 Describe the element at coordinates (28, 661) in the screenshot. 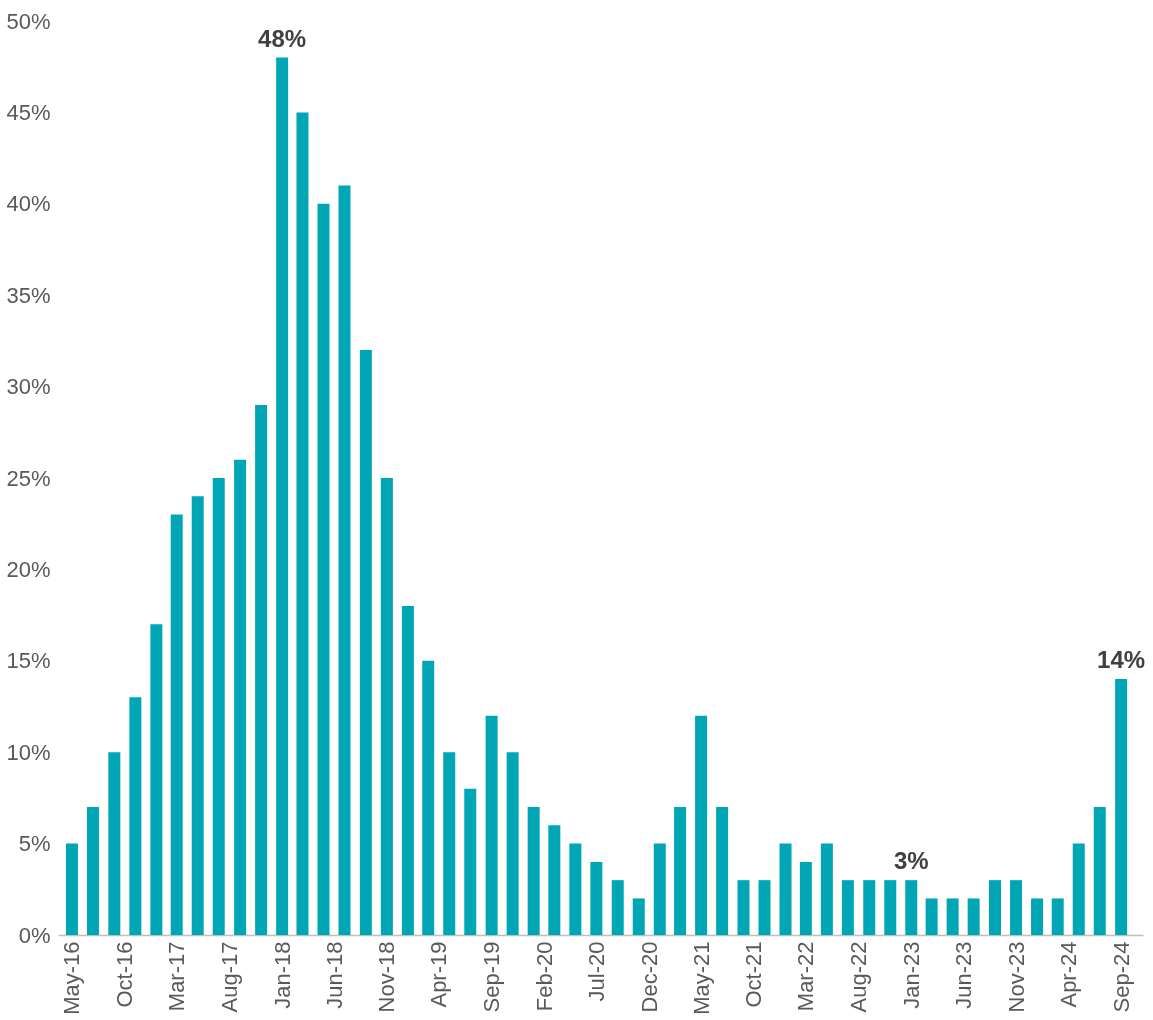

I see `y-tick-label: 15%` at that location.